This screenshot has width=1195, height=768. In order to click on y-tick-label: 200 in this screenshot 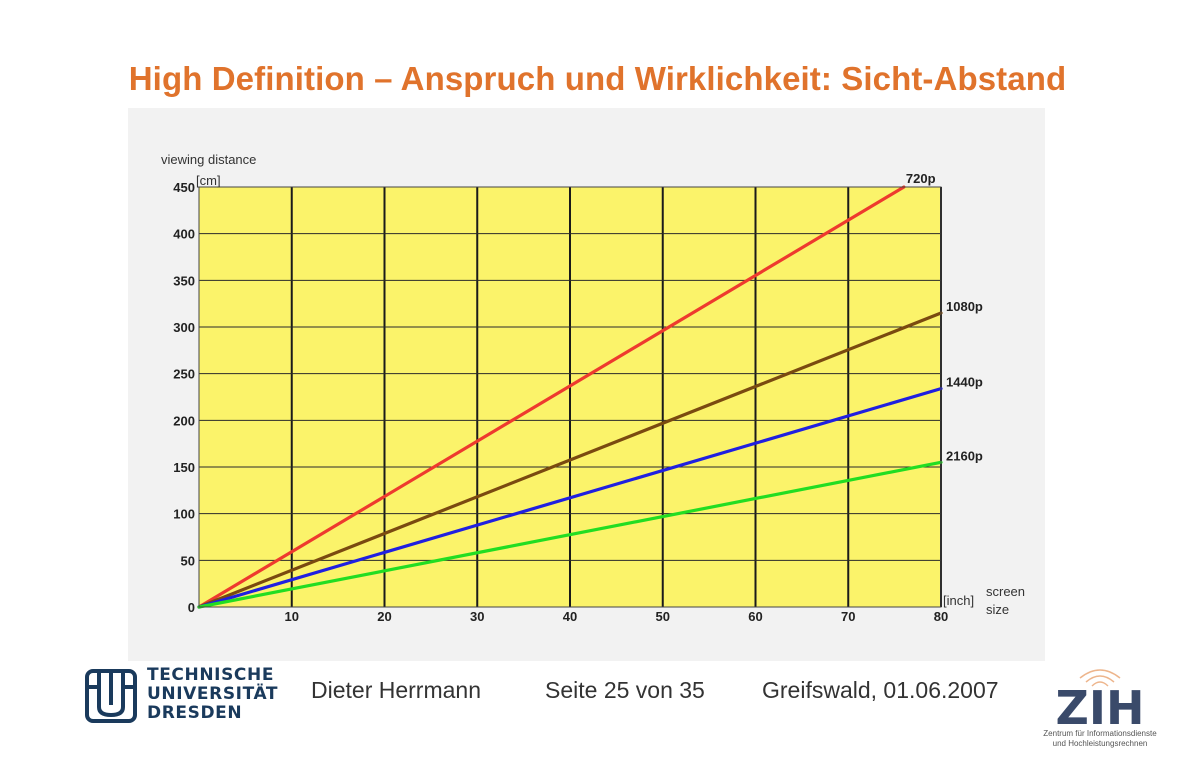, I will do `click(184, 420)`.